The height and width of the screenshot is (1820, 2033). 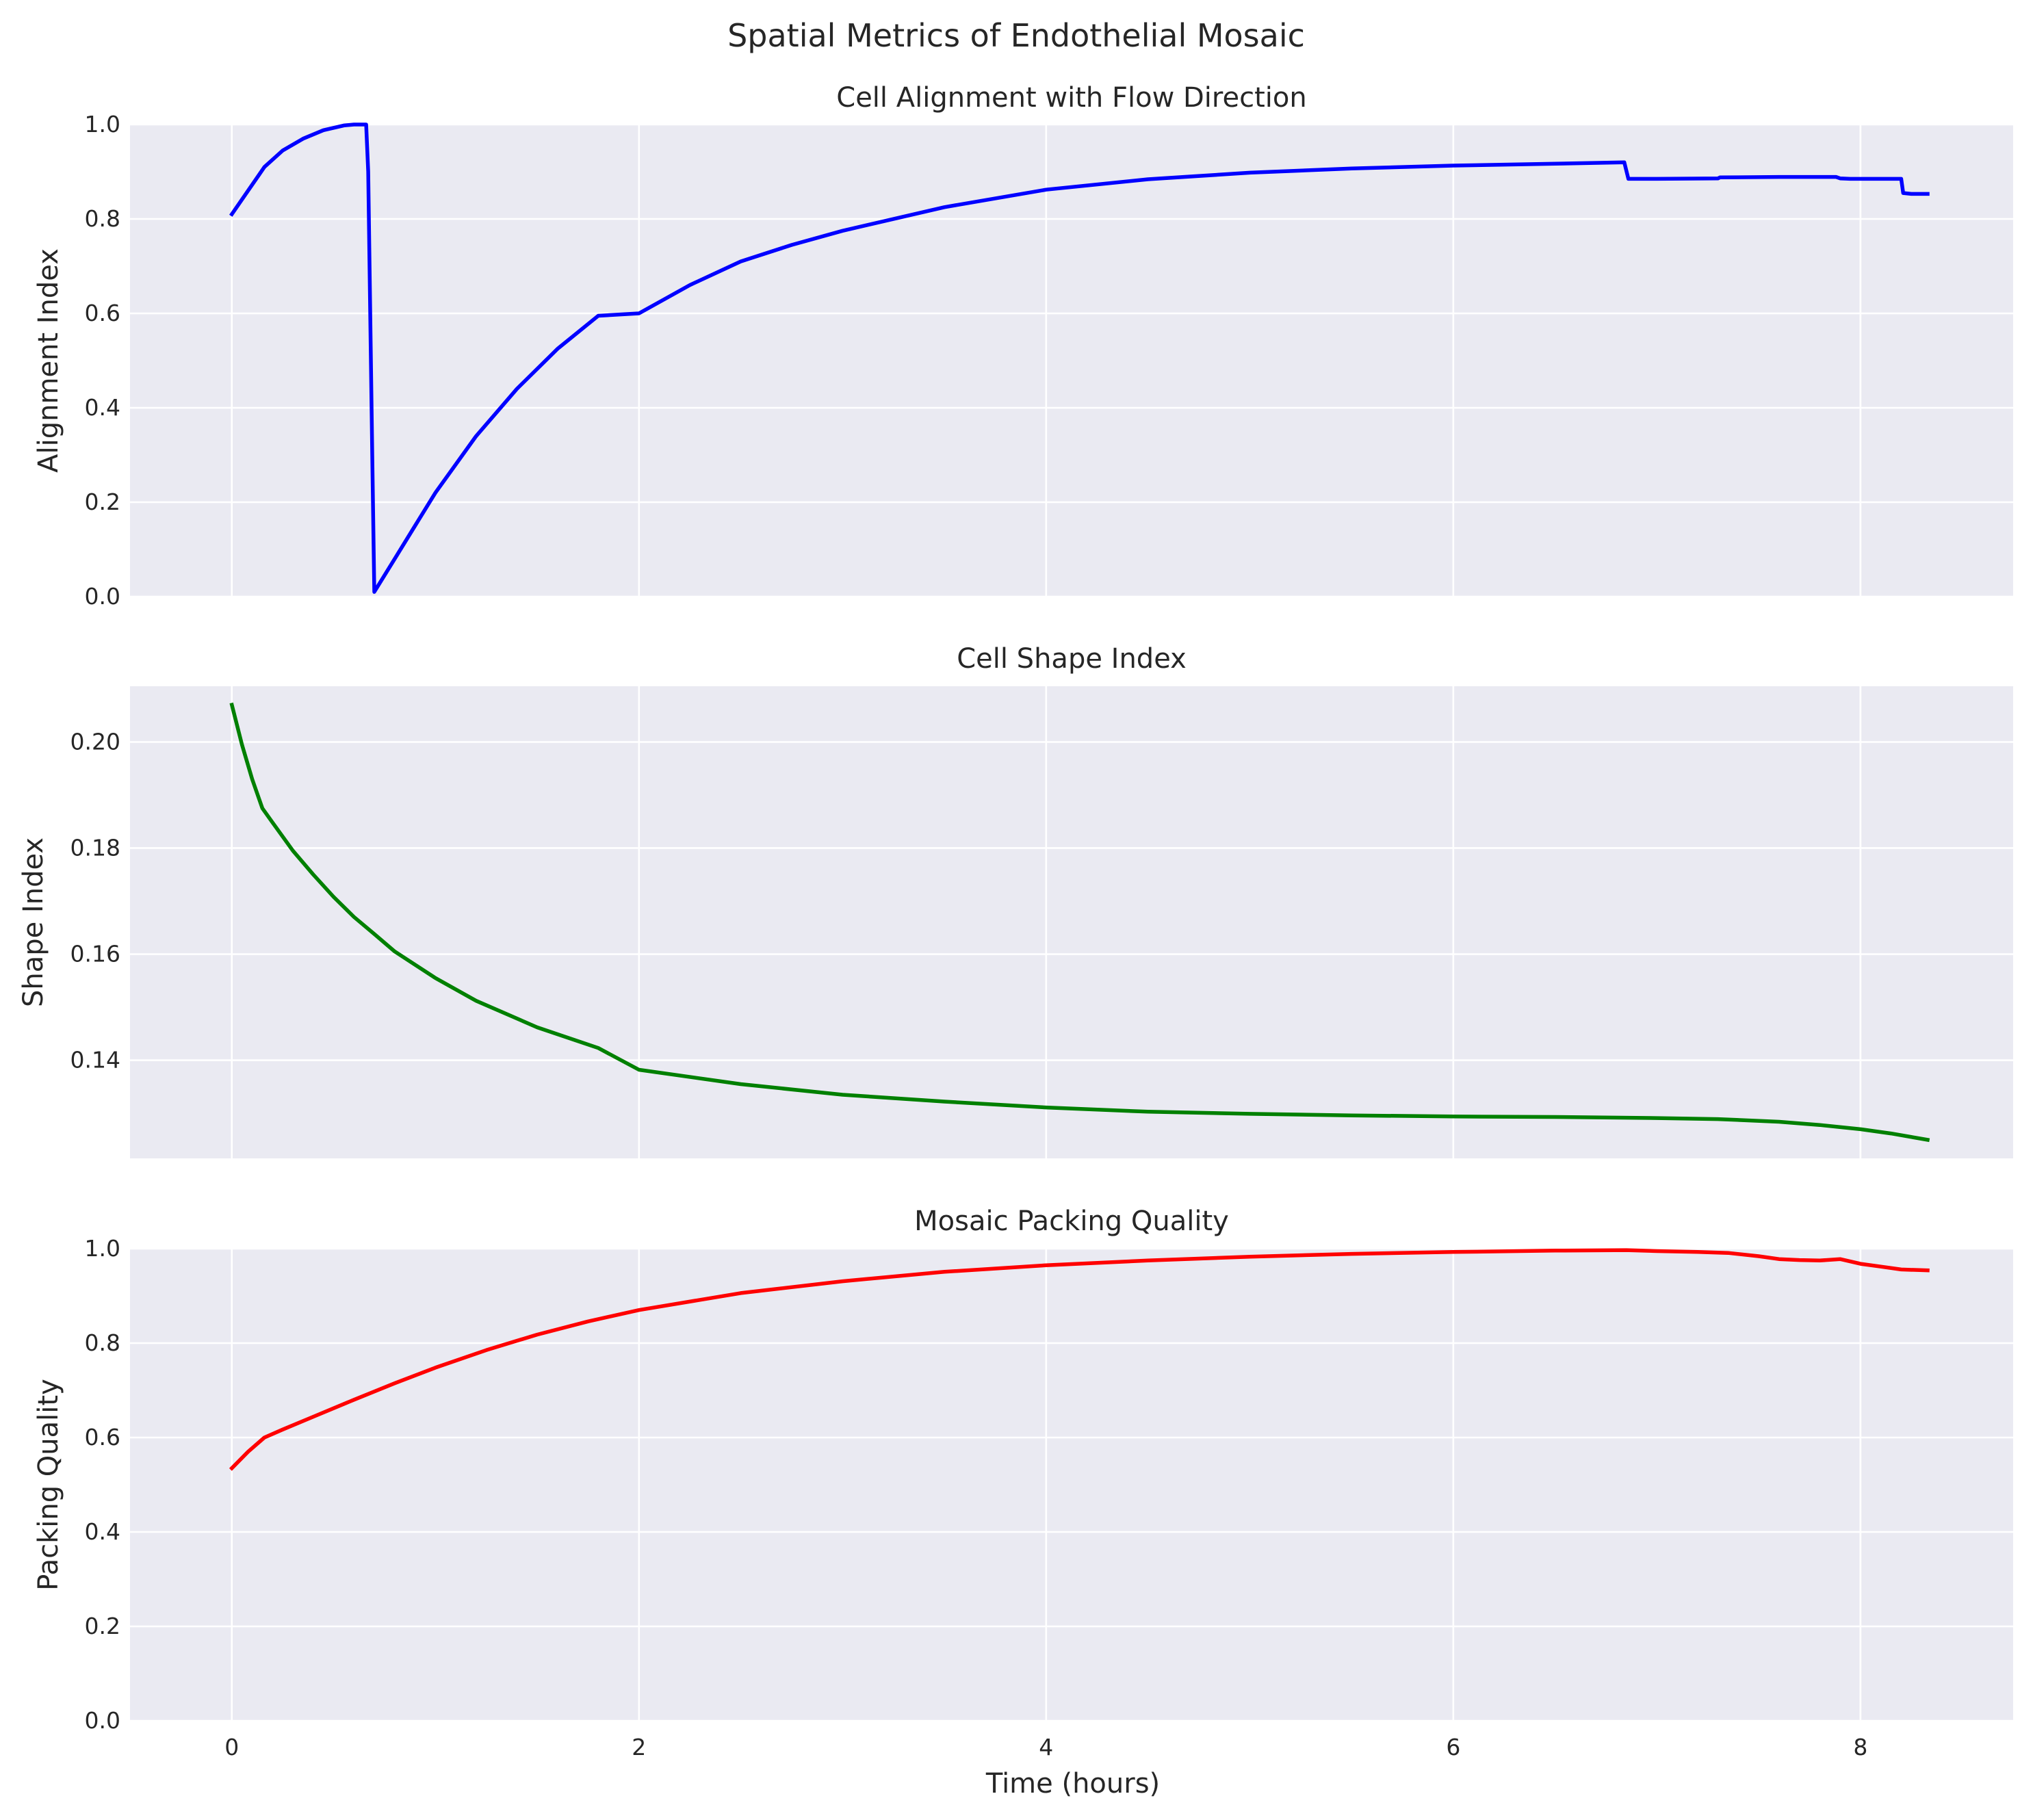 What do you see at coordinates (102, 1626) in the screenshot?
I see `packing-quality-y-tick-label: 0.2` at bounding box center [102, 1626].